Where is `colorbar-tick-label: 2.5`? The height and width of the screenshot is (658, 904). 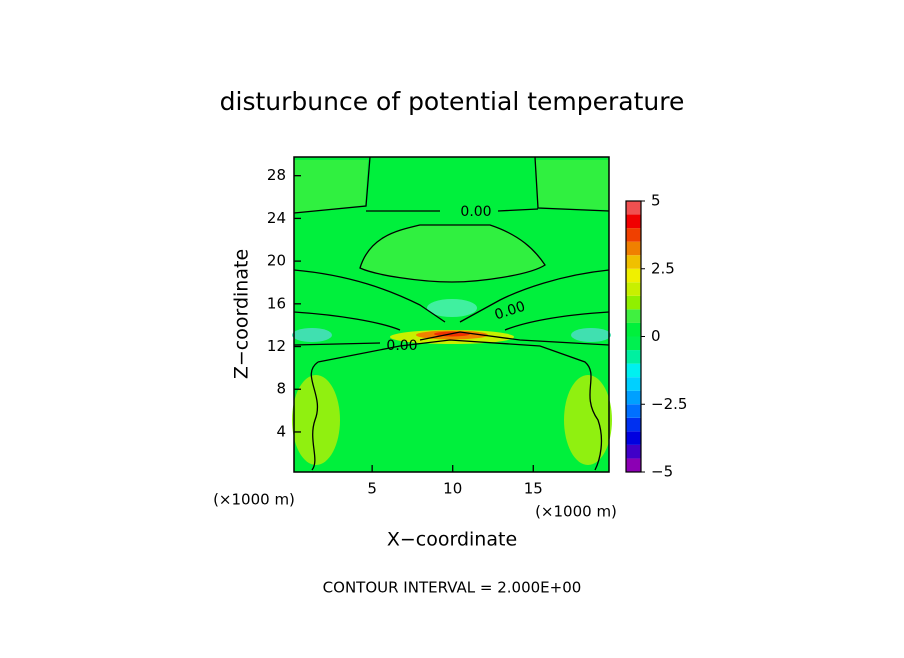
colorbar-tick-label: 2.5 is located at coordinates (663, 268).